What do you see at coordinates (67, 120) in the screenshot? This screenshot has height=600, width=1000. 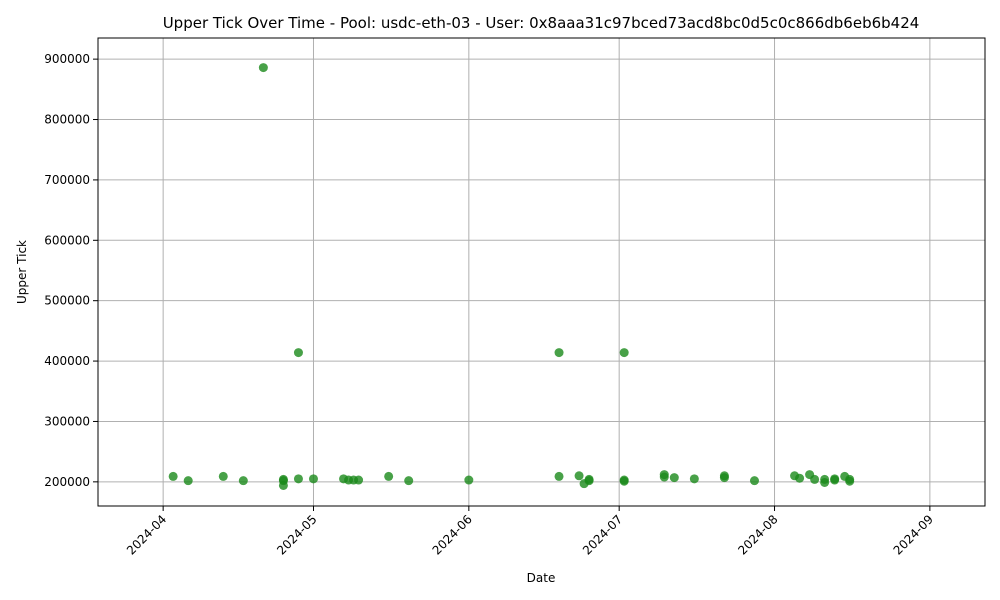 I see `y-tick-label: 800000` at bounding box center [67, 120].